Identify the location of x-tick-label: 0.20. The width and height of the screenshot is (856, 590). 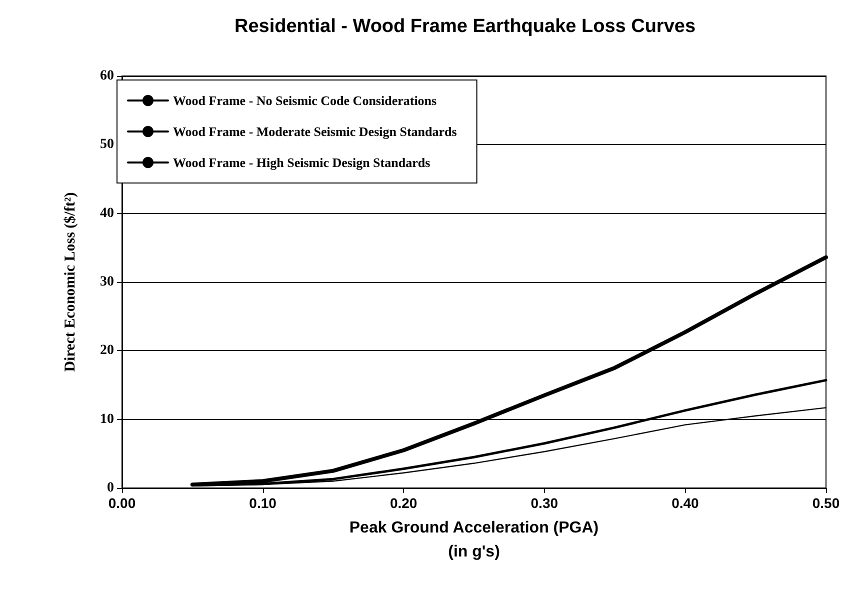
(404, 503).